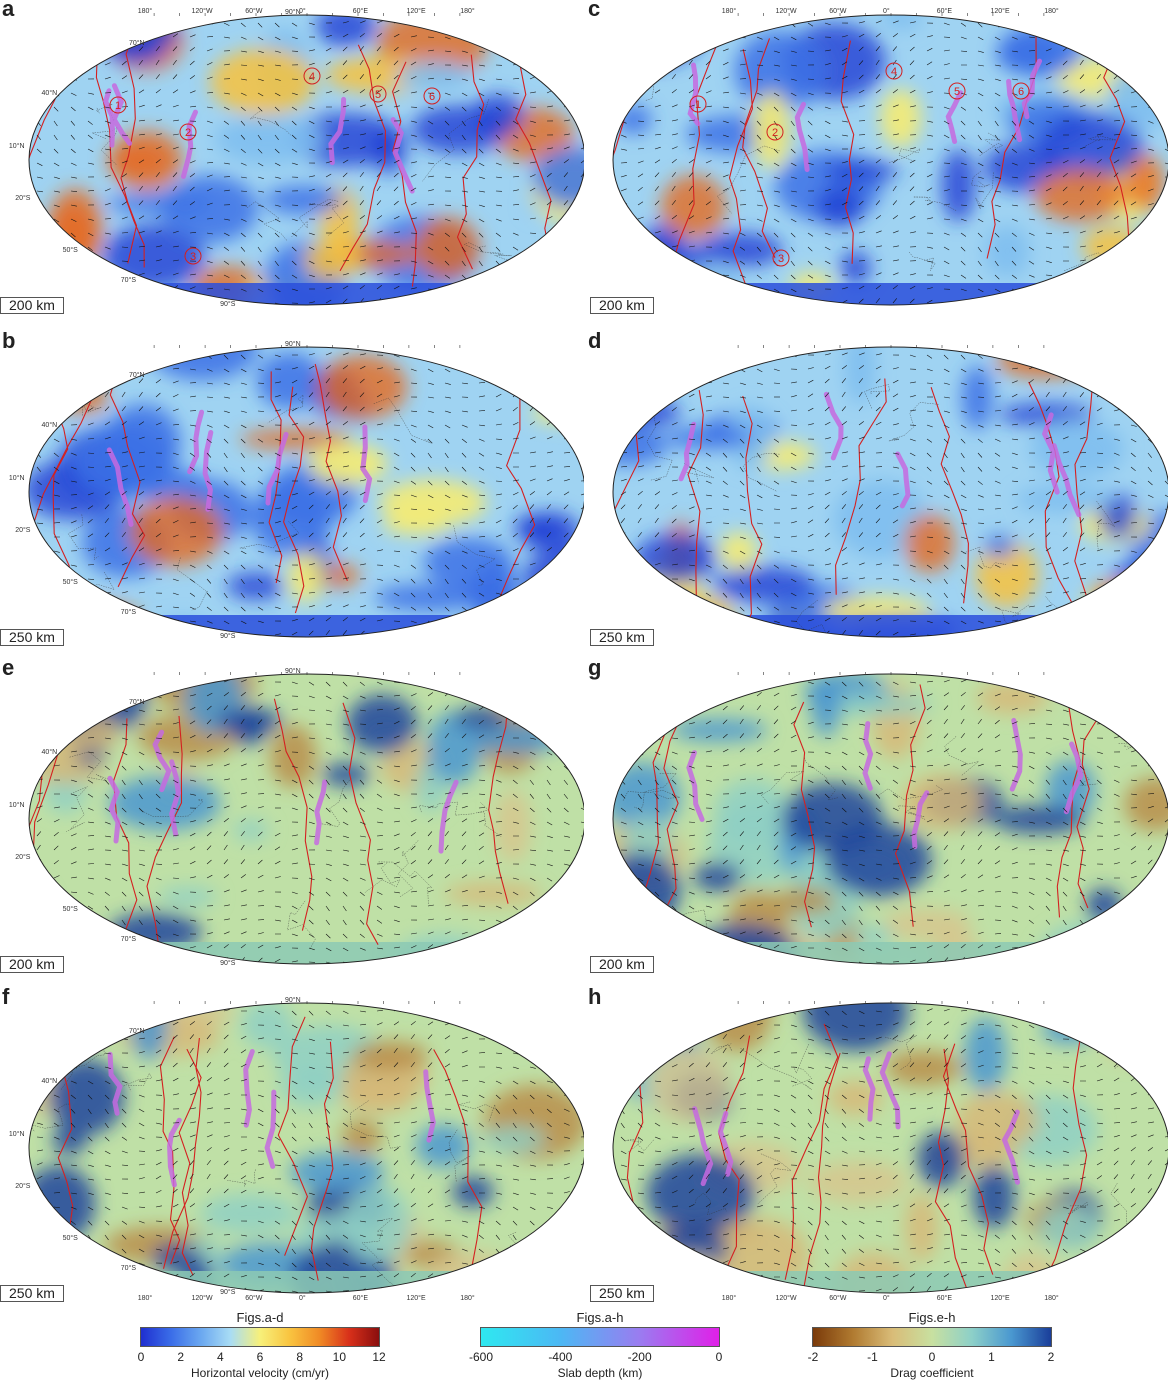  I want to click on panel-label: d, so click(594, 341).